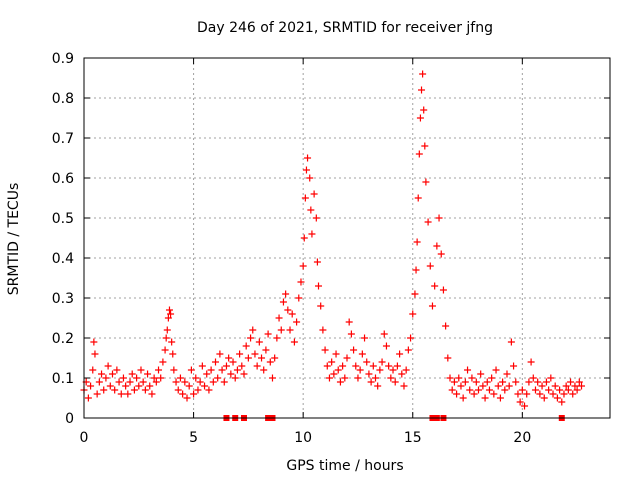 The width and height of the screenshot is (640, 480). I want to click on y-tick-label: 0.1, so click(63, 379).